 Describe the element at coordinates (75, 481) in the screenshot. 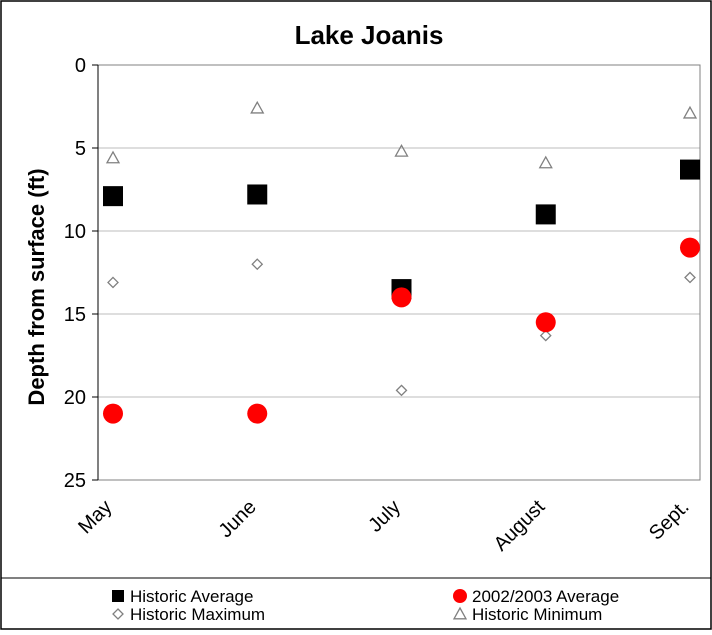

I see `y-tick-label: 25` at that location.